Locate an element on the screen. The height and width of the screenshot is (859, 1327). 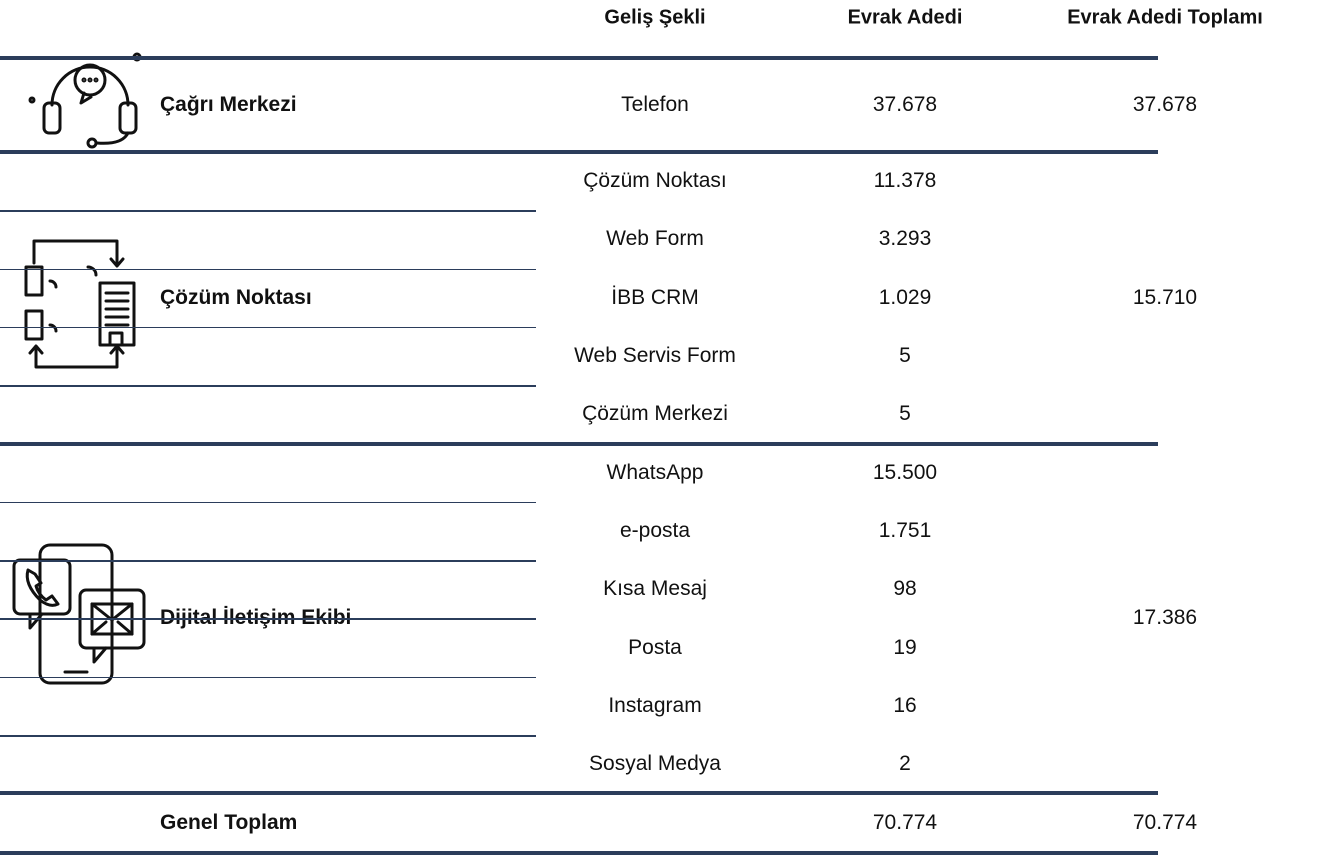
column-header: Evrak Adedi is located at coordinates (905, 17).